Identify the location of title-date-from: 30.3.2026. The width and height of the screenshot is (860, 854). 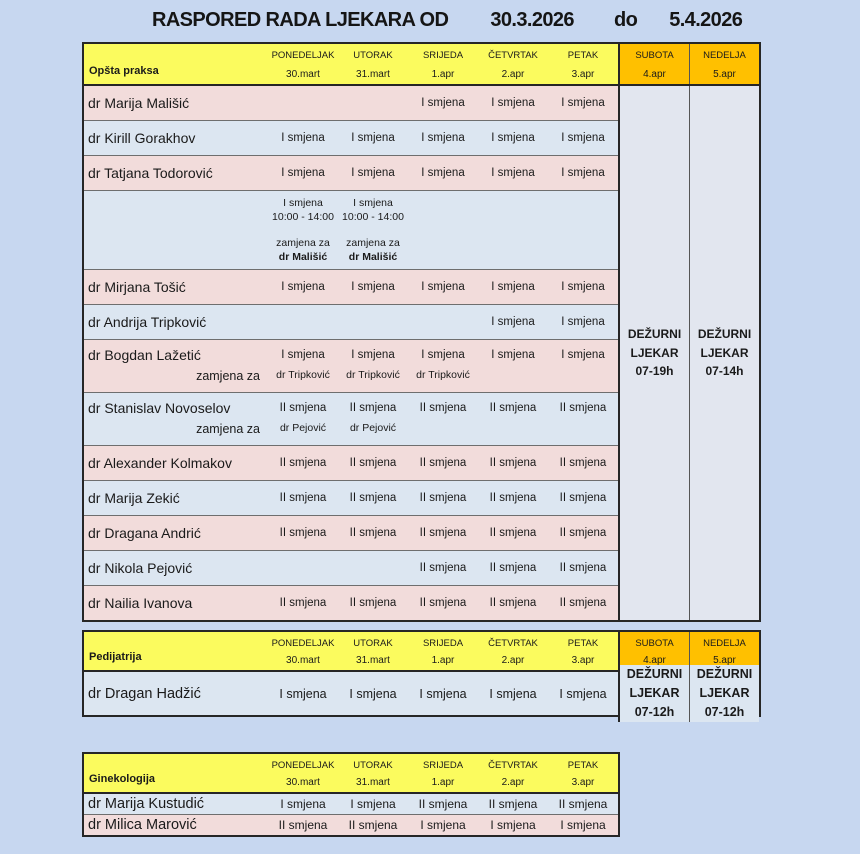
(532, 20).